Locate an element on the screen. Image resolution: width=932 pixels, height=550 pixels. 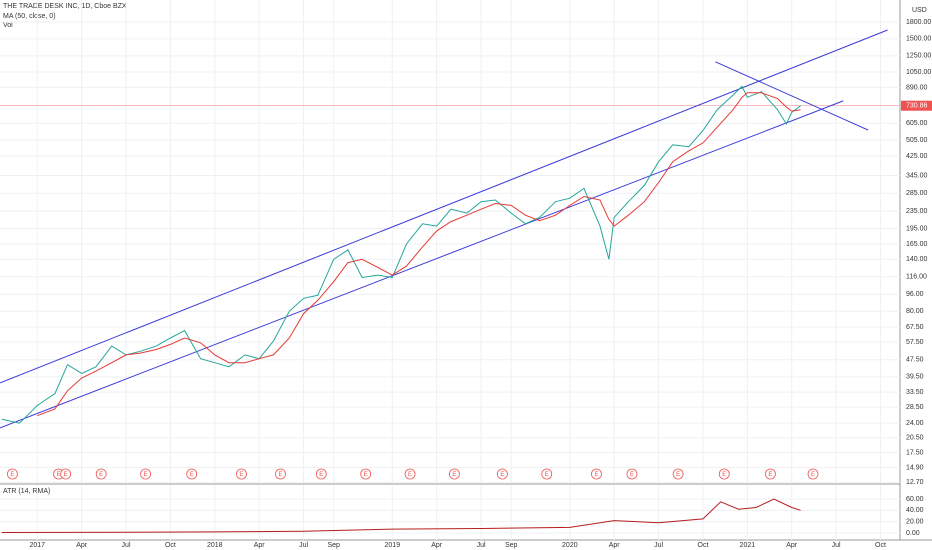
y-tick-label: 96.00 is located at coordinates (915, 294).